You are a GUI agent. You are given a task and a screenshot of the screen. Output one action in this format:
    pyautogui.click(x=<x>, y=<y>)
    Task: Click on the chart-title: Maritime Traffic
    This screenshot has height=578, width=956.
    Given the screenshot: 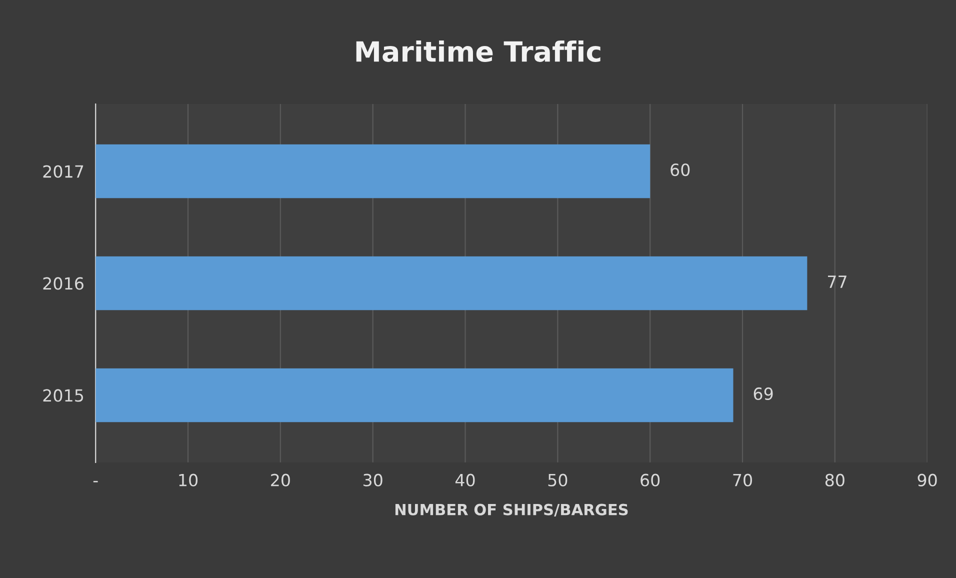 What is the action you would take?
    pyautogui.click(x=478, y=51)
    